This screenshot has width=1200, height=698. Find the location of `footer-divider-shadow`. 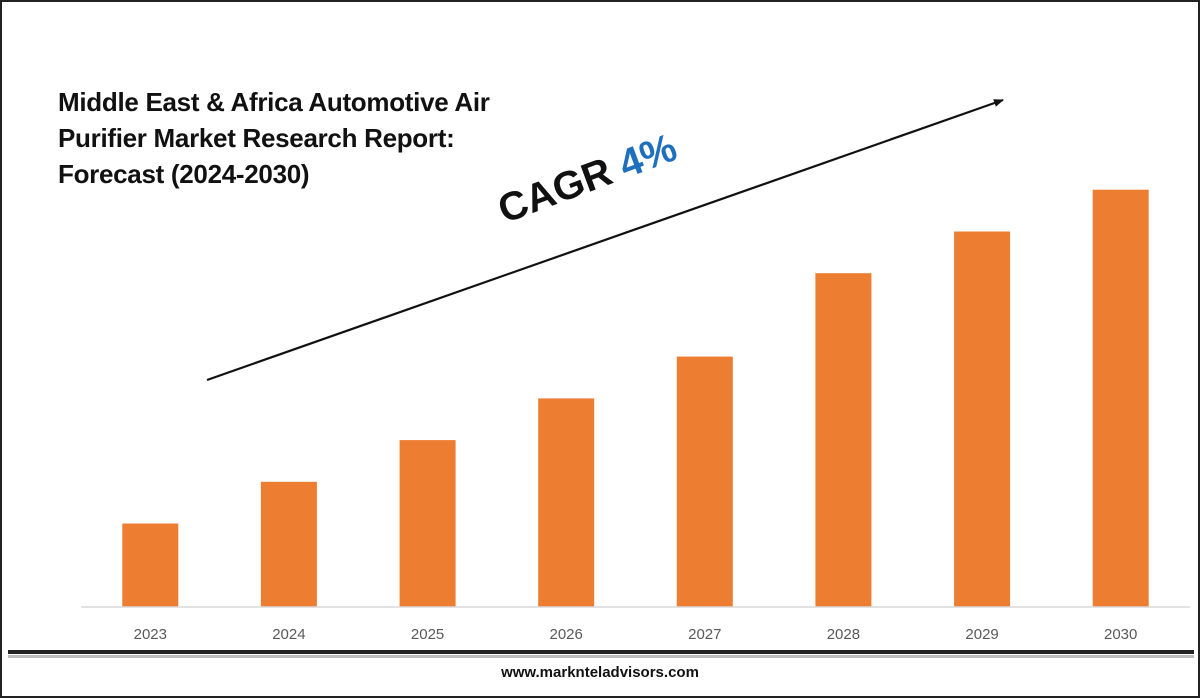

footer-divider-shadow is located at coordinates (601, 656).